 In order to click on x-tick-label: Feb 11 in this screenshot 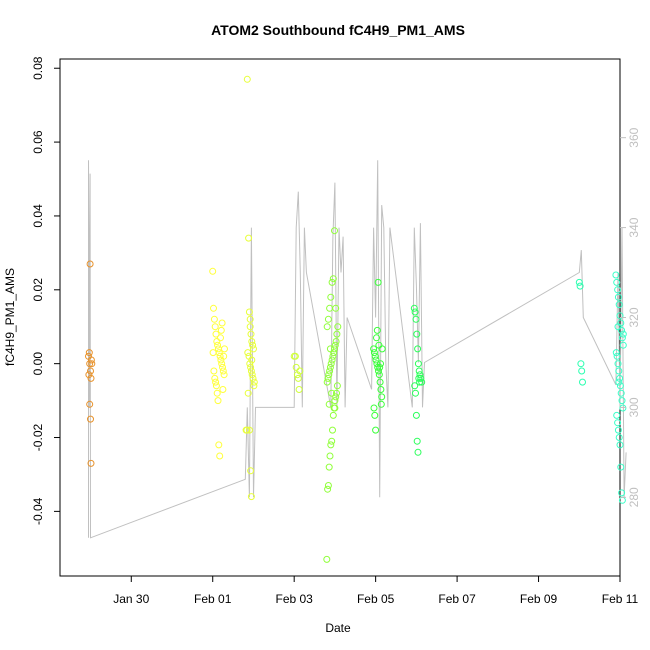, I will do `click(620, 599)`.